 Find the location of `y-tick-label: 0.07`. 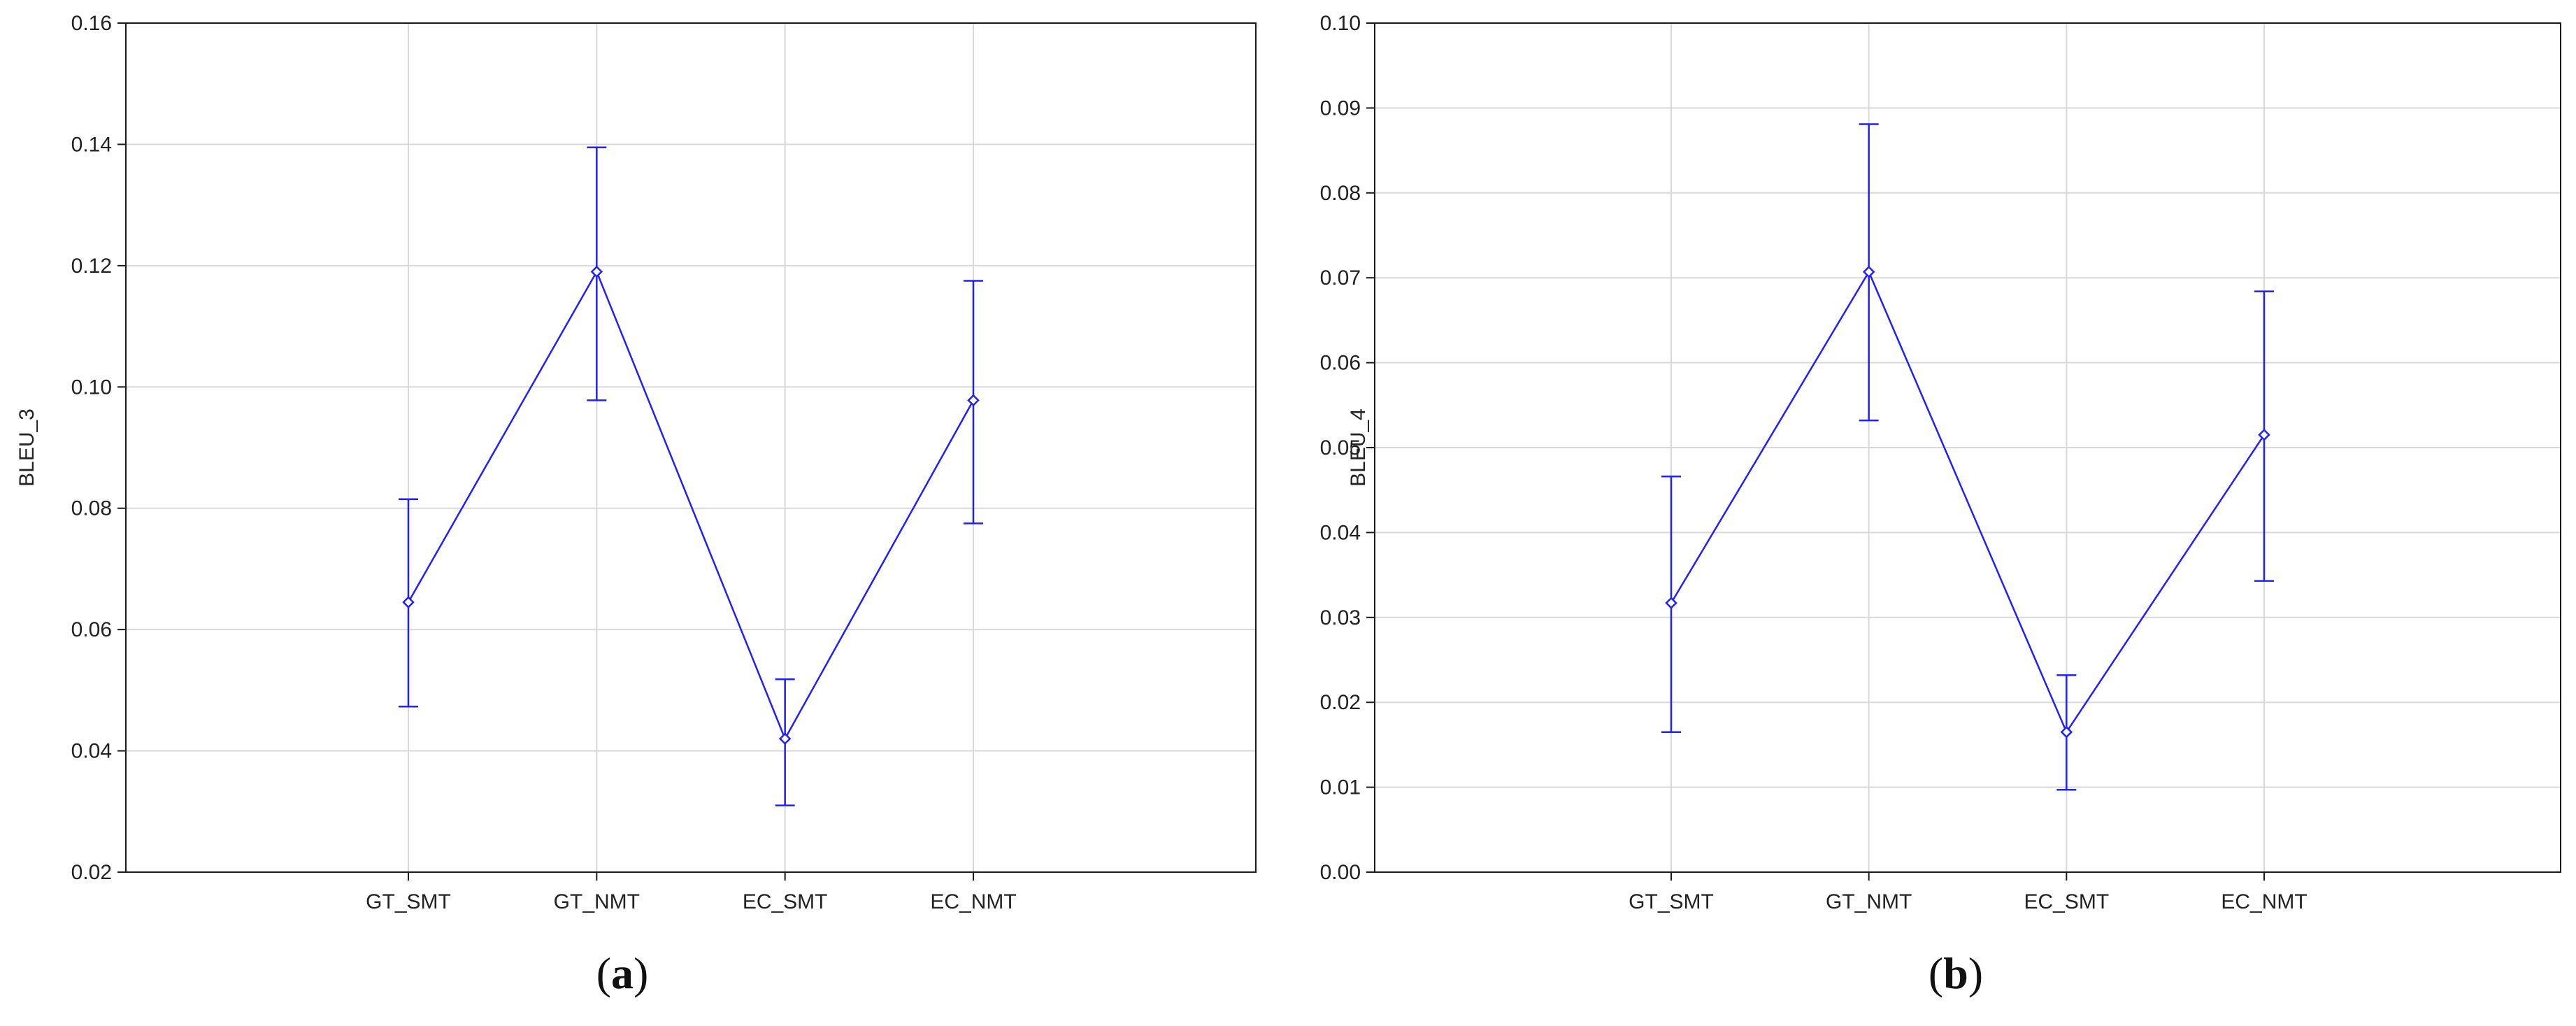

y-tick-label: 0.07 is located at coordinates (1340, 278).